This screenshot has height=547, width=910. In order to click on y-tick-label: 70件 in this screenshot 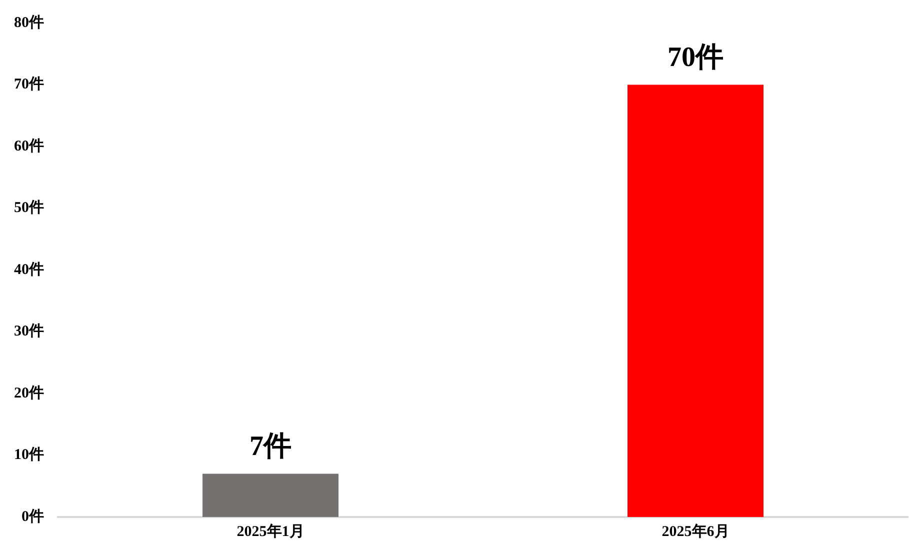, I will do `click(29, 84)`.